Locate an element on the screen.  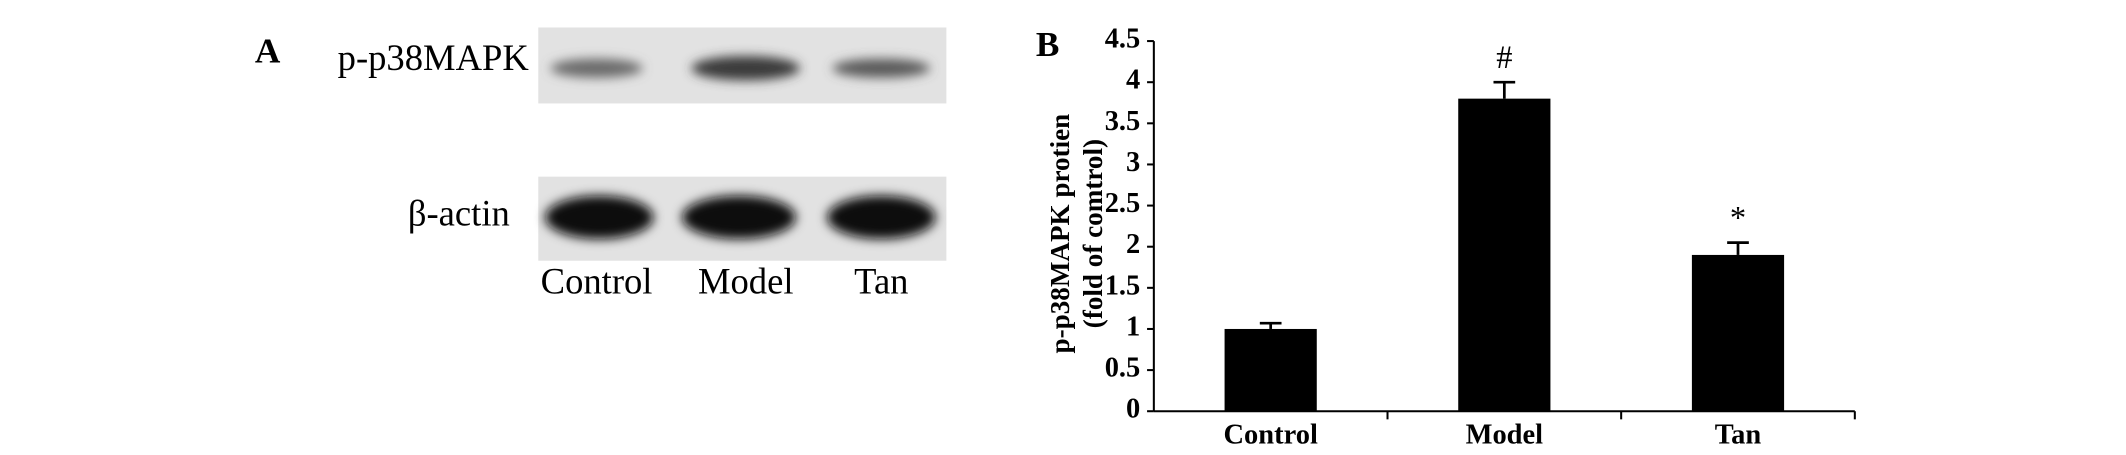
panel-label: B is located at coordinates (1048, 44).